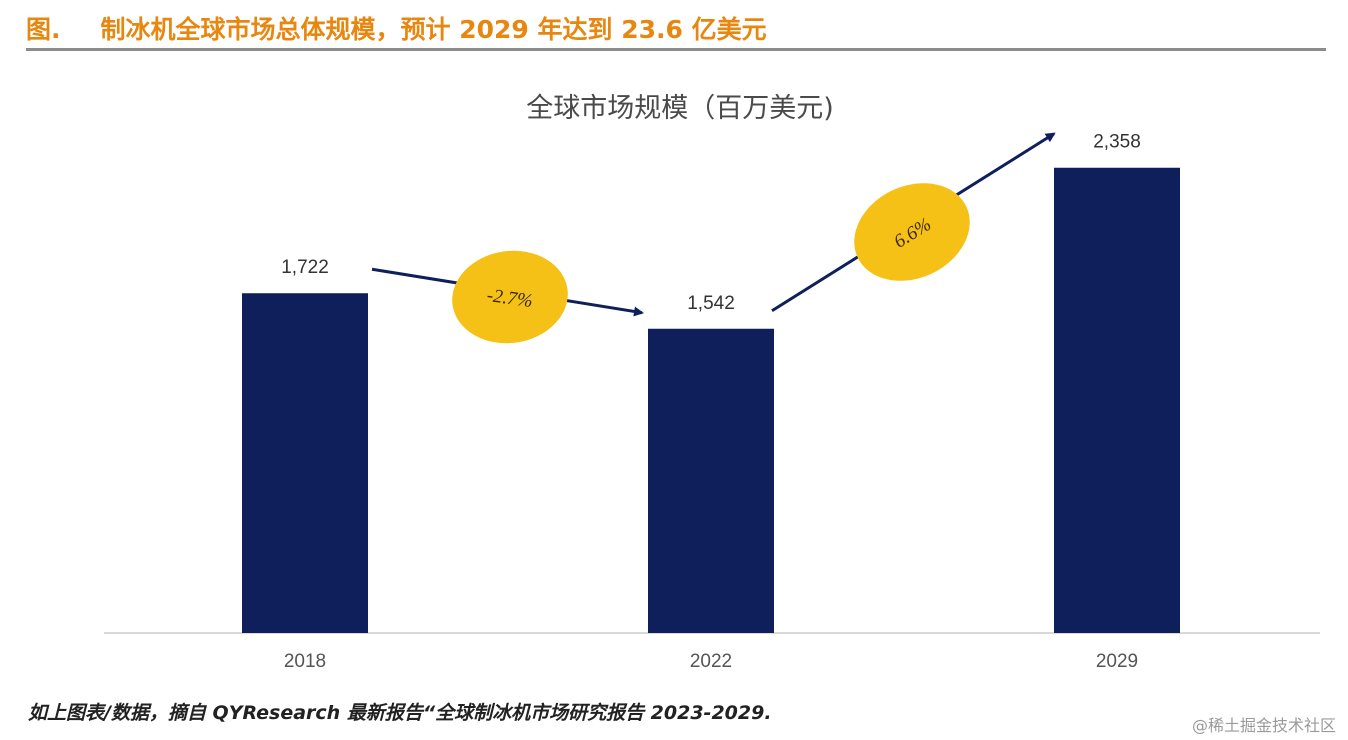  I want to click on figure-title: 制冰机全球市场总体规模，预计 2029 年达到 23.6 亿美元, so click(433, 29).